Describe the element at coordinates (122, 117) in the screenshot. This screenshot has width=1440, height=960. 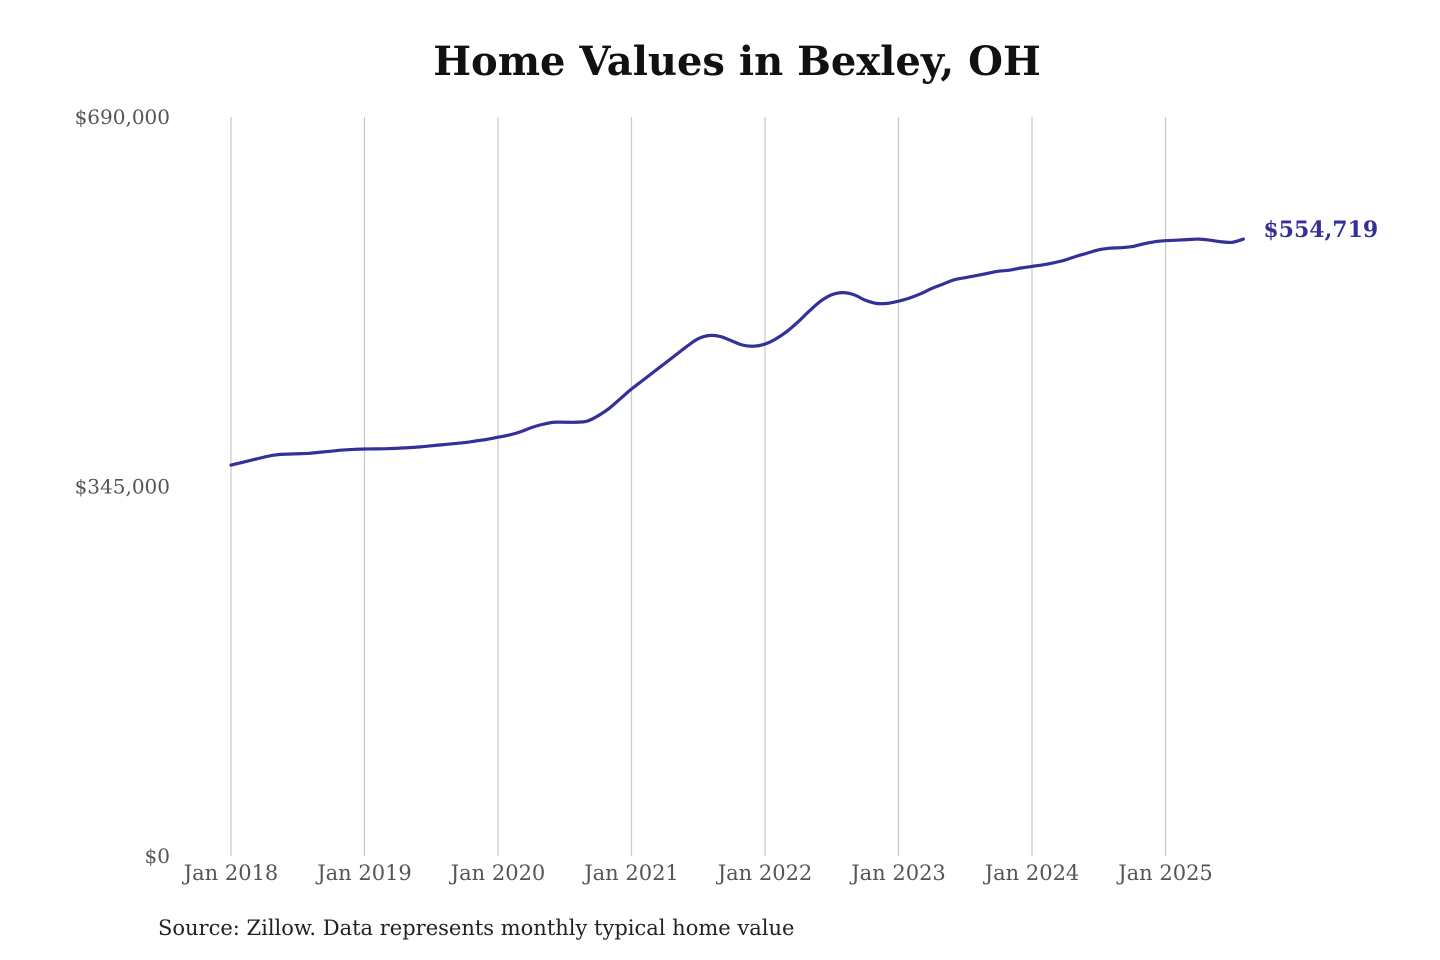
I see `y-tick-label: $690,000` at that location.